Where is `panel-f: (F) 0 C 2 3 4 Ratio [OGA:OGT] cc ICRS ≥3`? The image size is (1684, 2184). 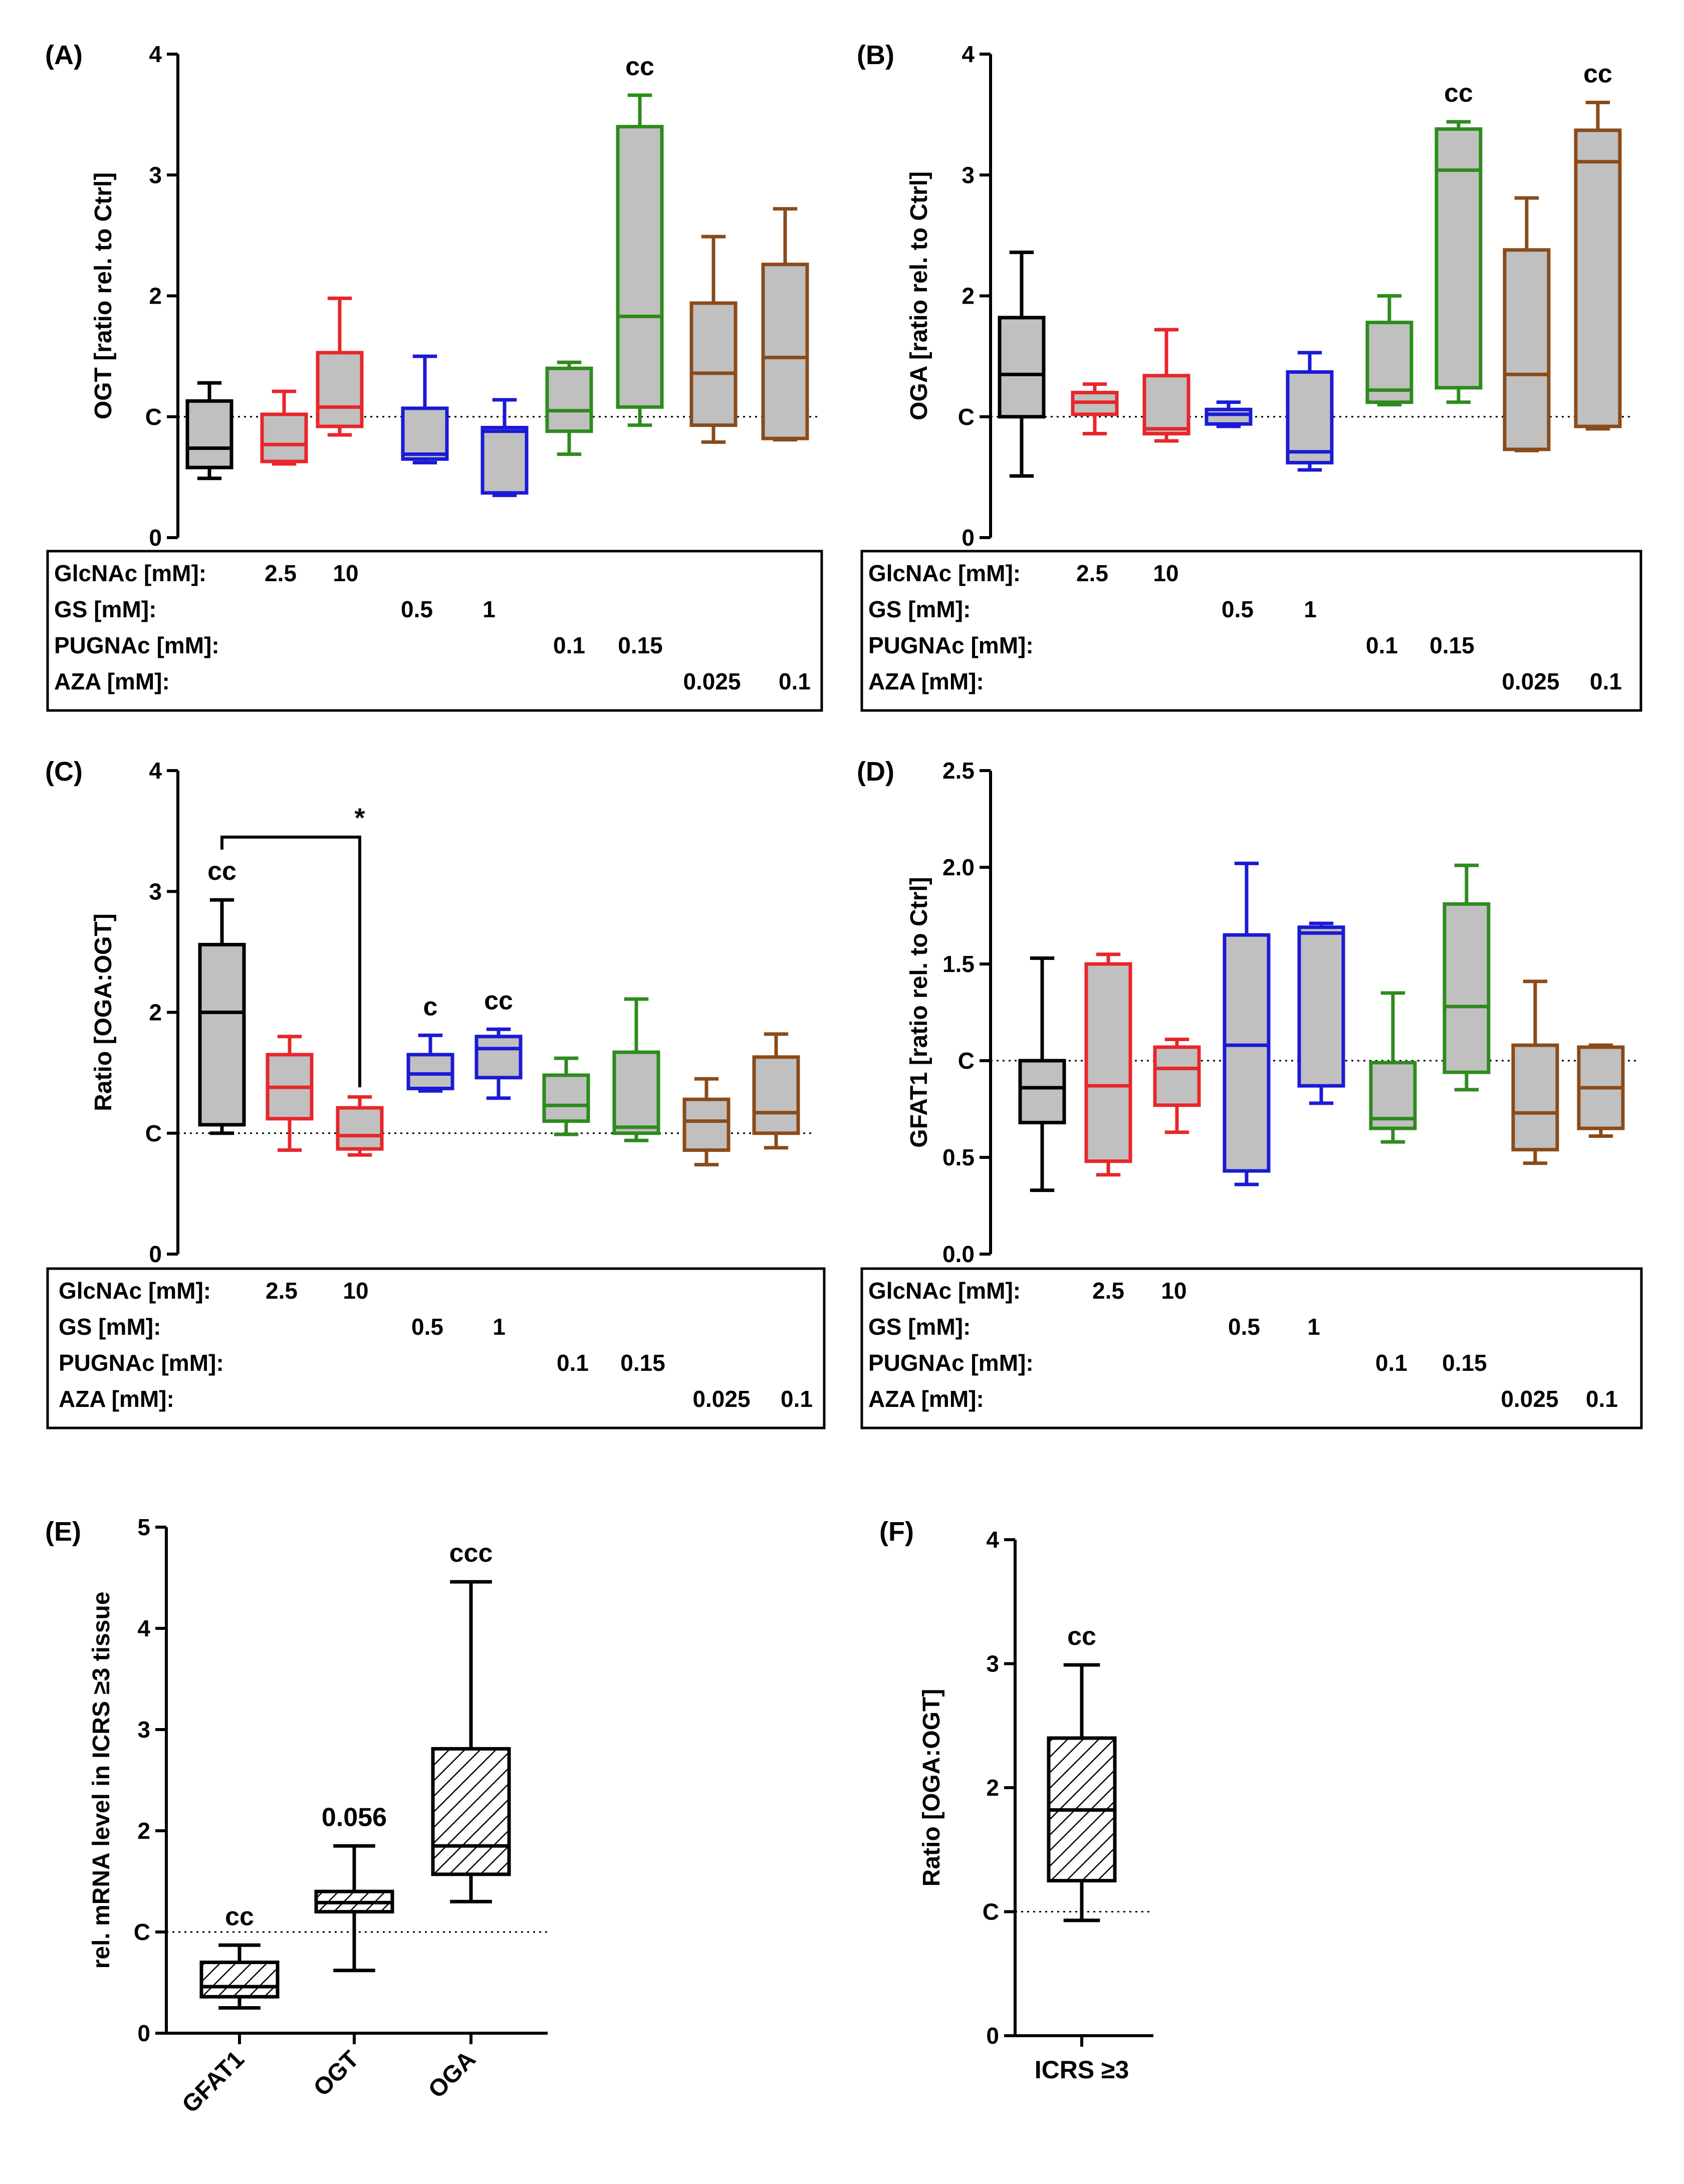
panel-f: (F) 0 C 2 3 4 Ratio [OGA:OGT] cc ICRS ≥3 is located at coordinates (1016, 1800).